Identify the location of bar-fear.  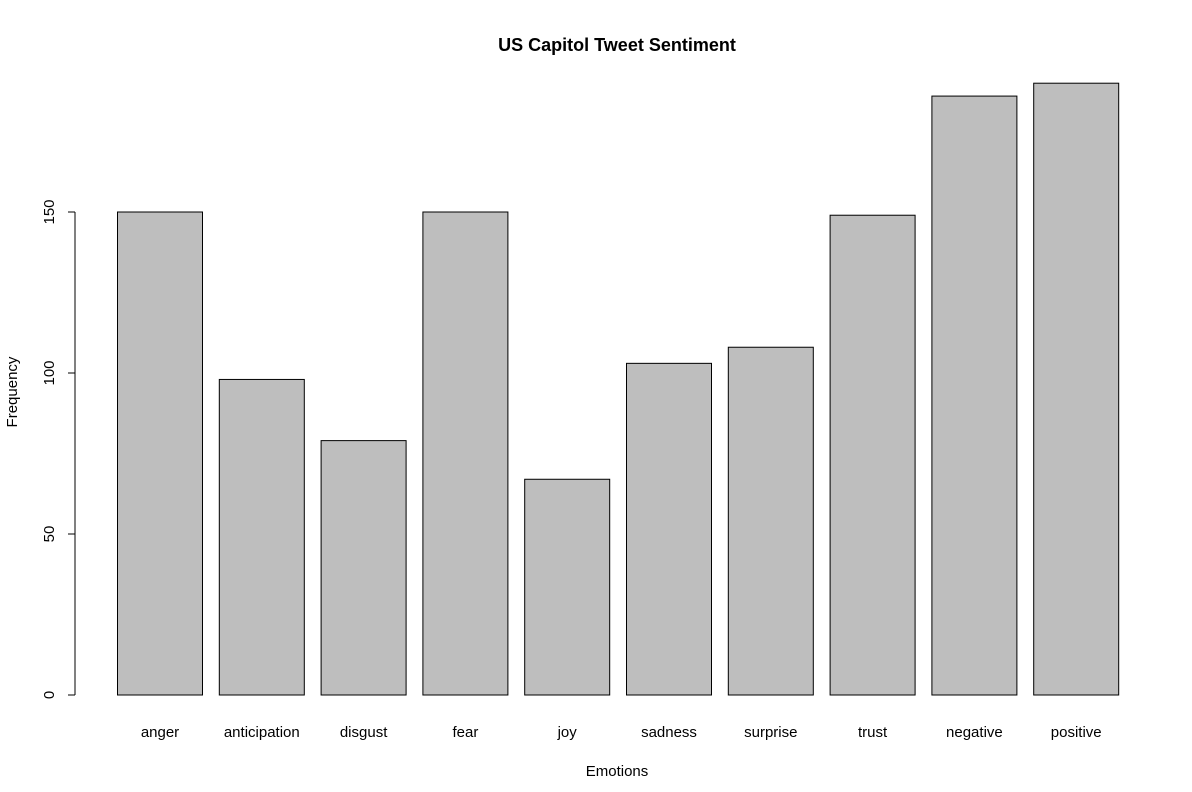
(465, 453).